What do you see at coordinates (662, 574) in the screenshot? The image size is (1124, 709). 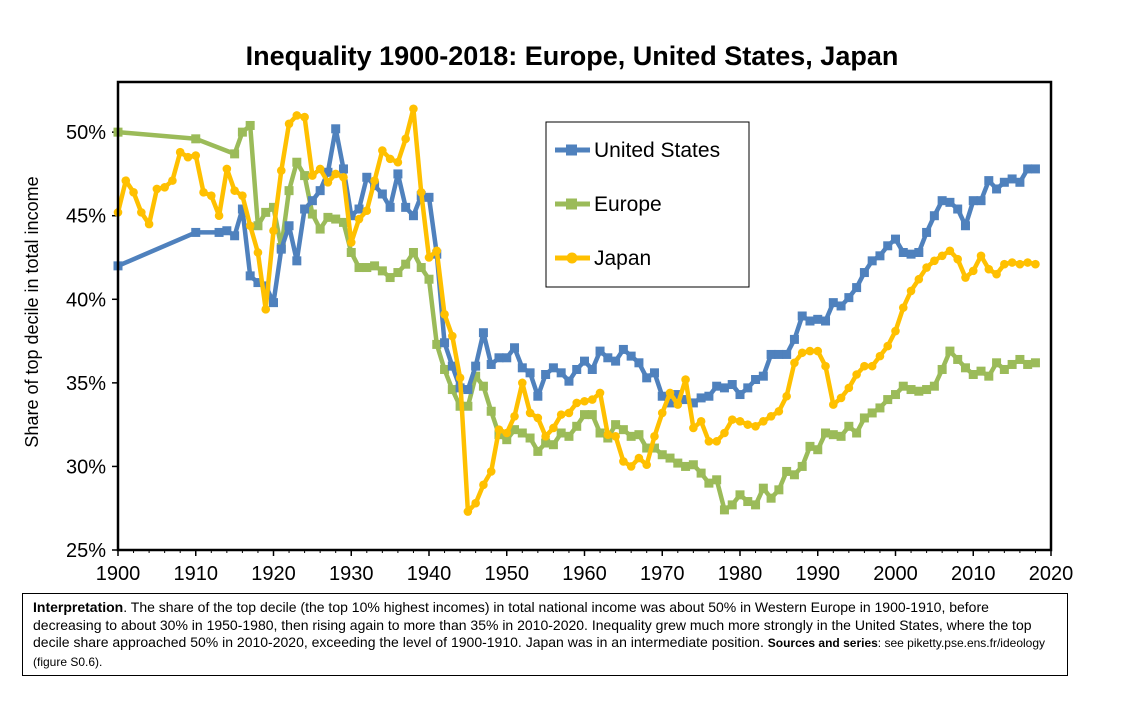 I see `x-tick-label: 1970` at bounding box center [662, 574].